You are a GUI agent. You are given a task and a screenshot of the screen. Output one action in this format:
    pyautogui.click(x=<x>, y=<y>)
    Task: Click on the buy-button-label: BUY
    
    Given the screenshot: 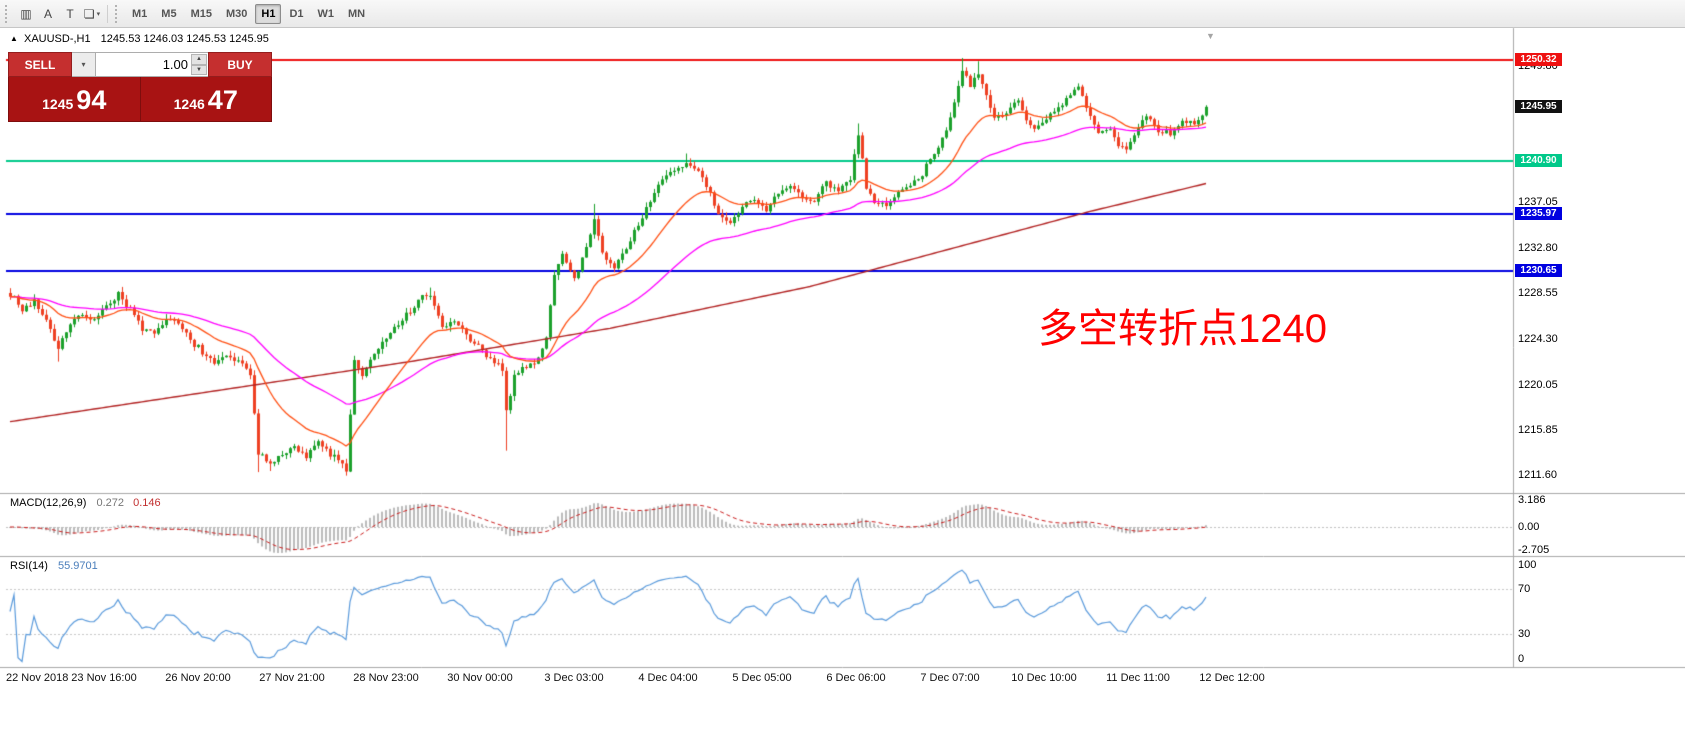 What is the action you would take?
    pyautogui.click(x=240, y=64)
    